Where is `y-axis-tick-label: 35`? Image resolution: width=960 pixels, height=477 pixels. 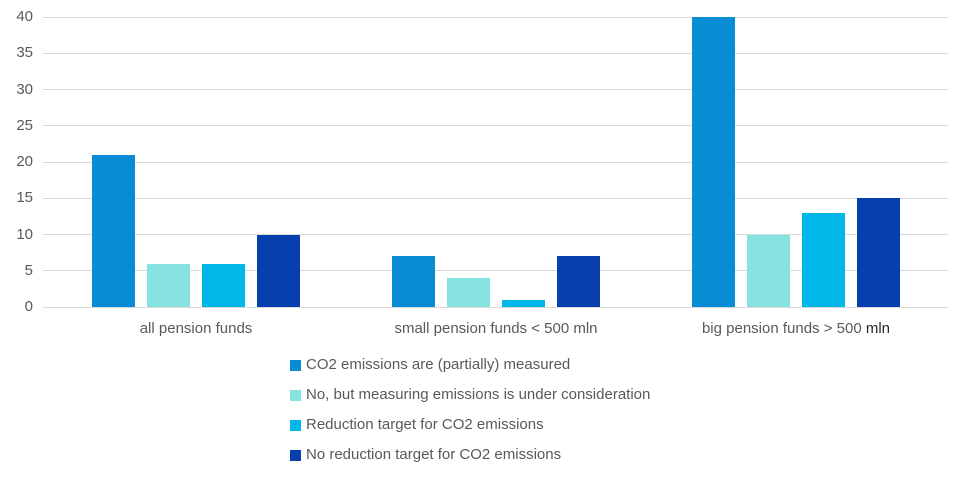
y-axis-tick-label: 35 is located at coordinates (24, 53).